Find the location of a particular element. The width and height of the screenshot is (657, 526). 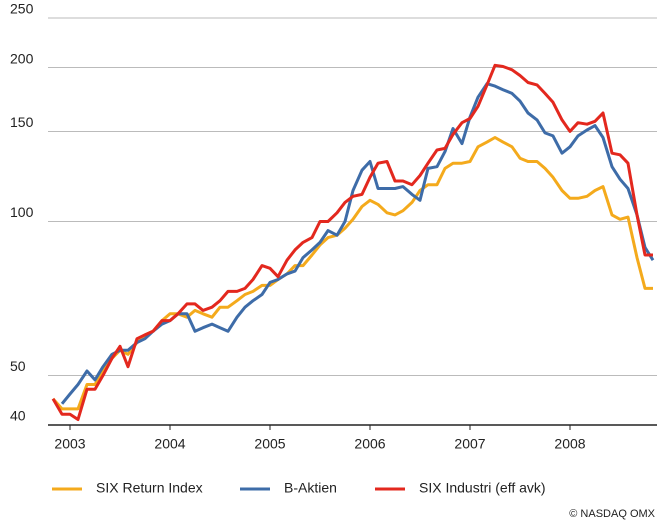

legend-label: B-Aktien is located at coordinates (310, 488).